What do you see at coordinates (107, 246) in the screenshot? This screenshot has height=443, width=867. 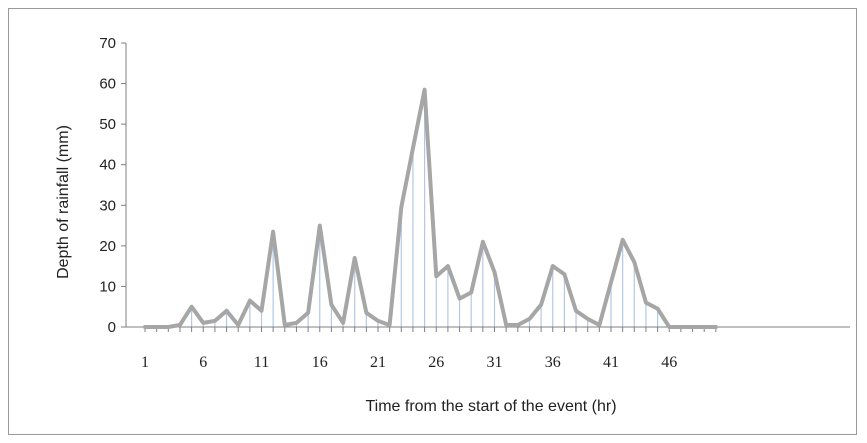 I see `y-tick-label: 20` at bounding box center [107, 246].